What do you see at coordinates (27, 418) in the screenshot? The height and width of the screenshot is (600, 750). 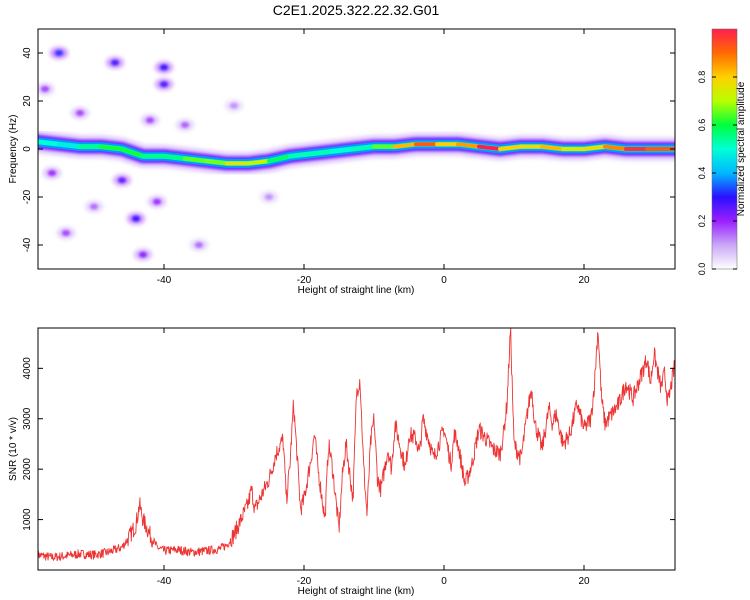 I see `y-tick-label: 3000` at bounding box center [27, 418].